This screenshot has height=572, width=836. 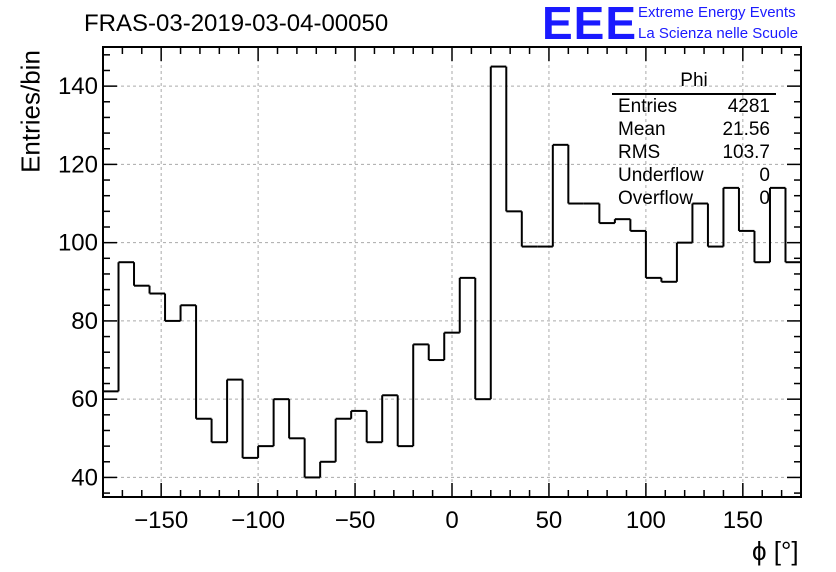 What do you see at coordinates (78, 86) in the screenshot?
I see `y-tick-label: 140` at bounding box center [78, 86].